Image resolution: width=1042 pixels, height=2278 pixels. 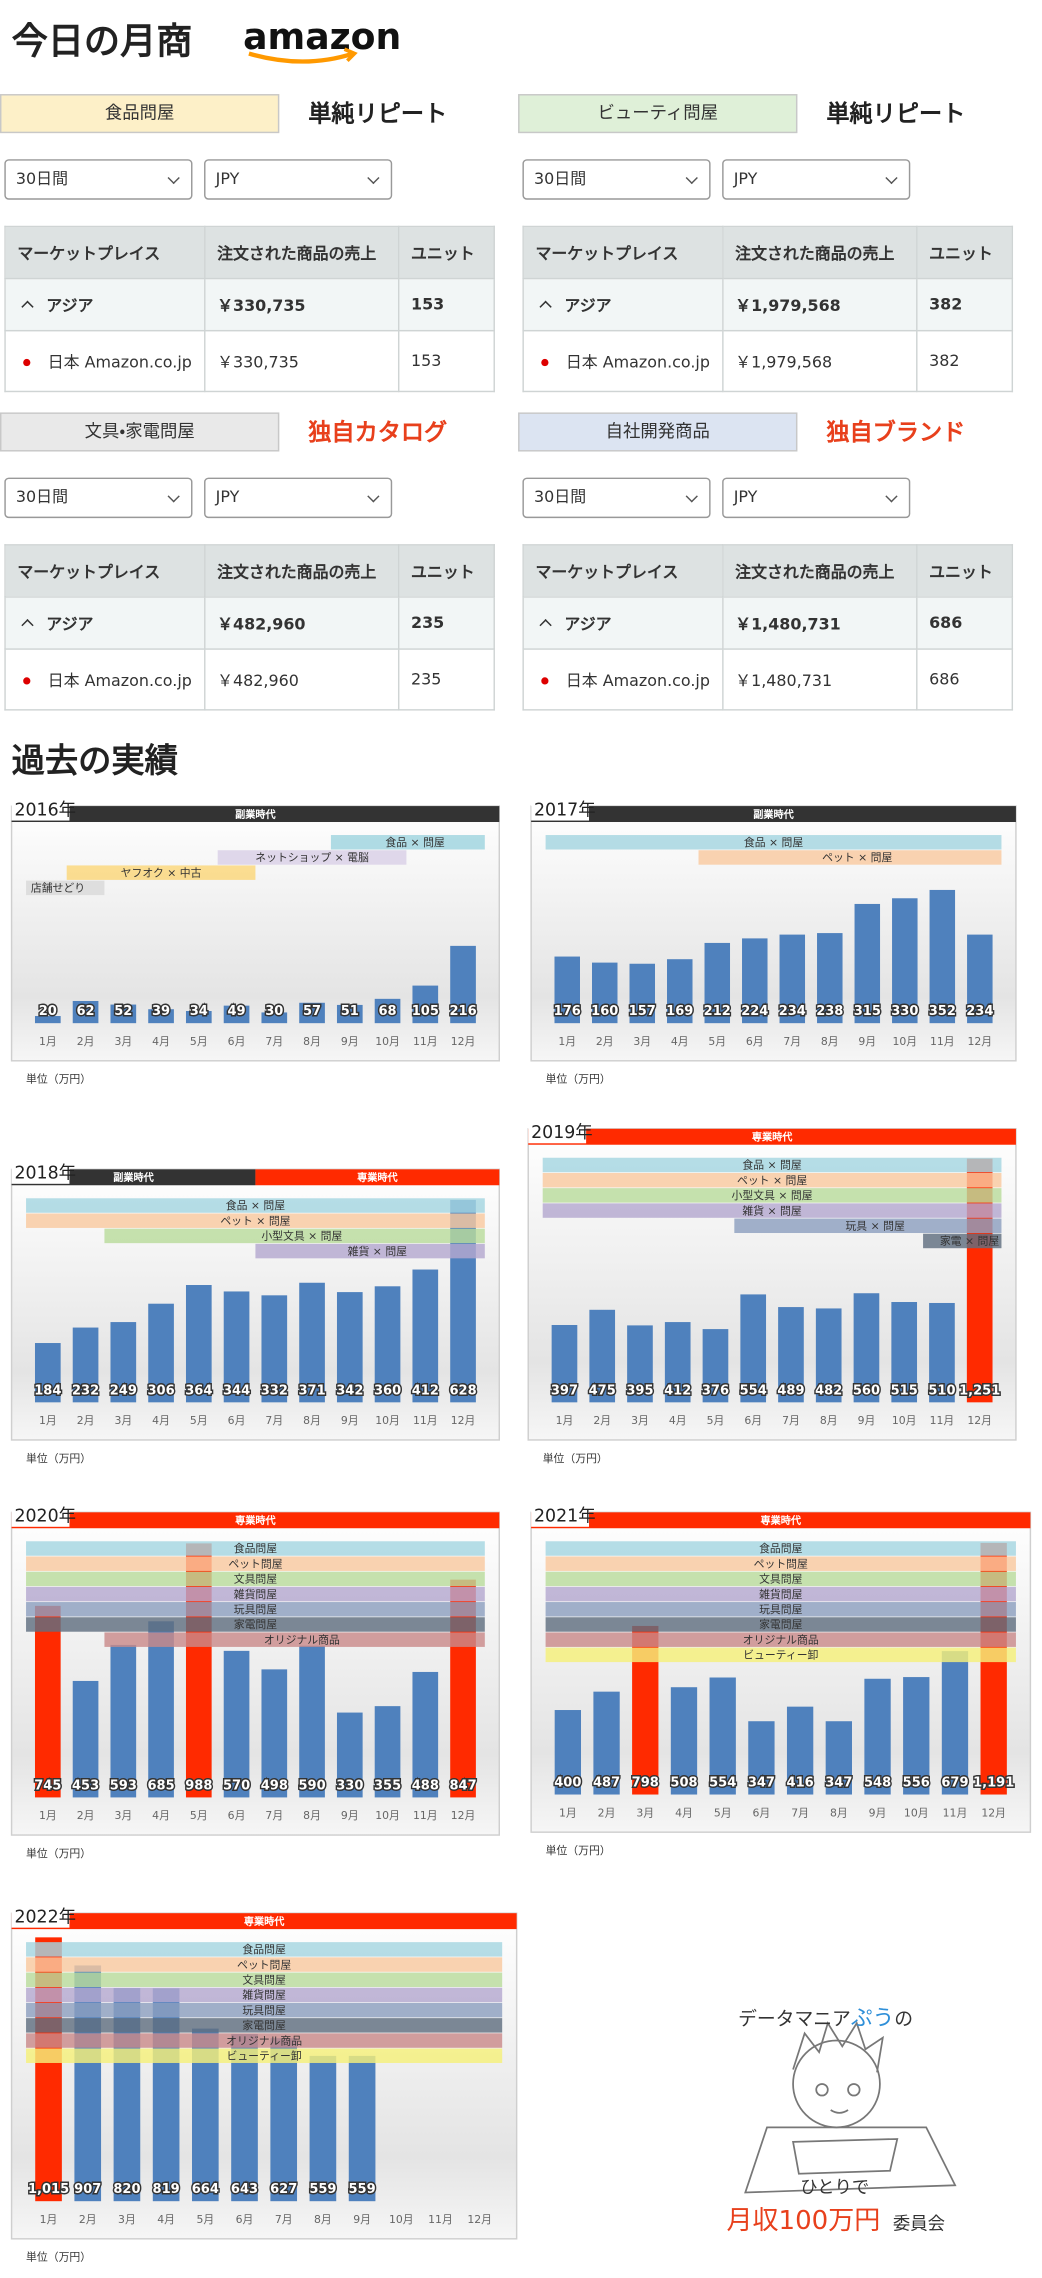 I want to click on value-label: 570, so click(x=236, y=1785).